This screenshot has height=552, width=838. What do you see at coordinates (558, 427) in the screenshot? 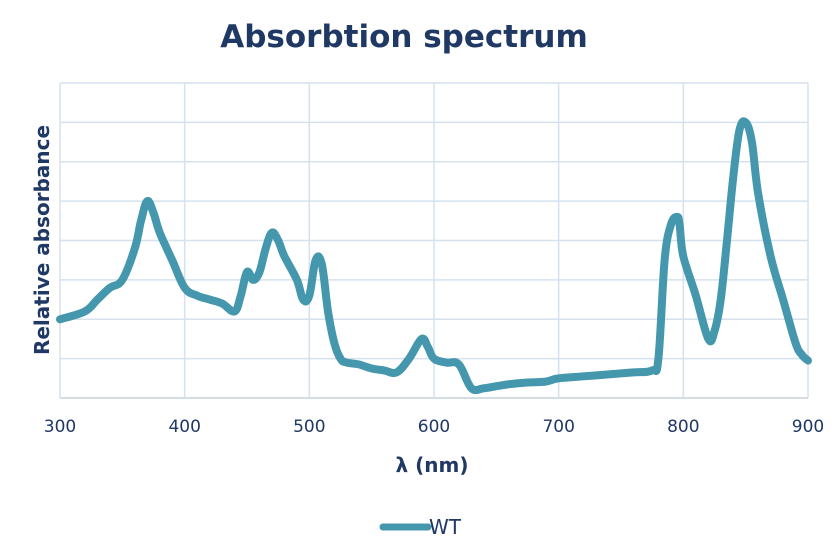
I see `x-tick-label: 700` at bounding box center [558, 427].